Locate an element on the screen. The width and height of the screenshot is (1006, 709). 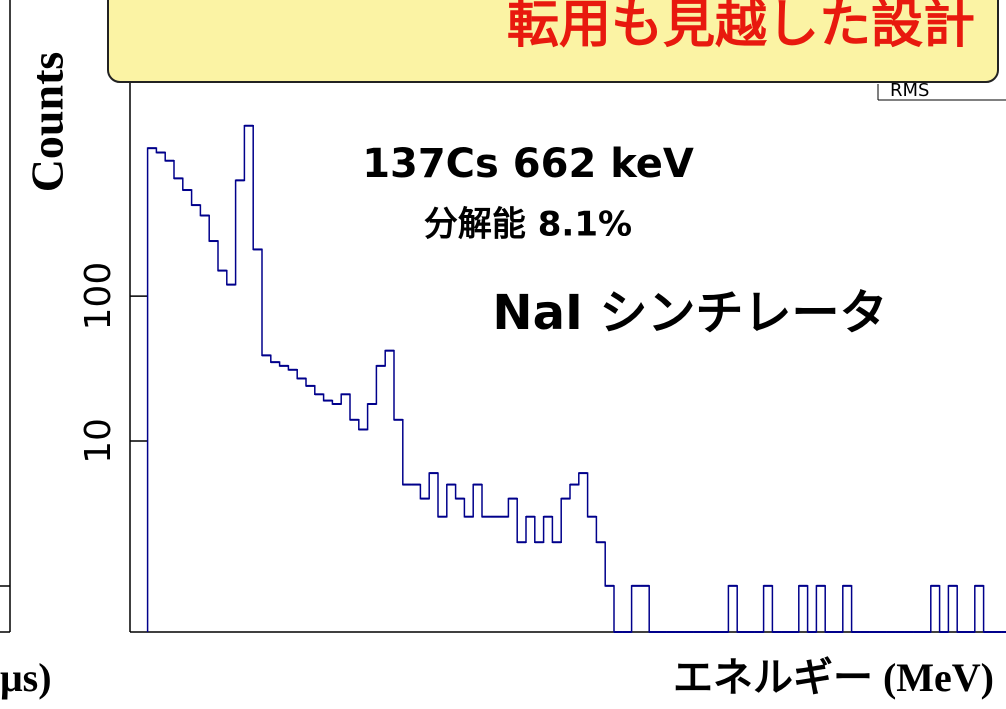
banner-box is located at coordinates (553, 41).